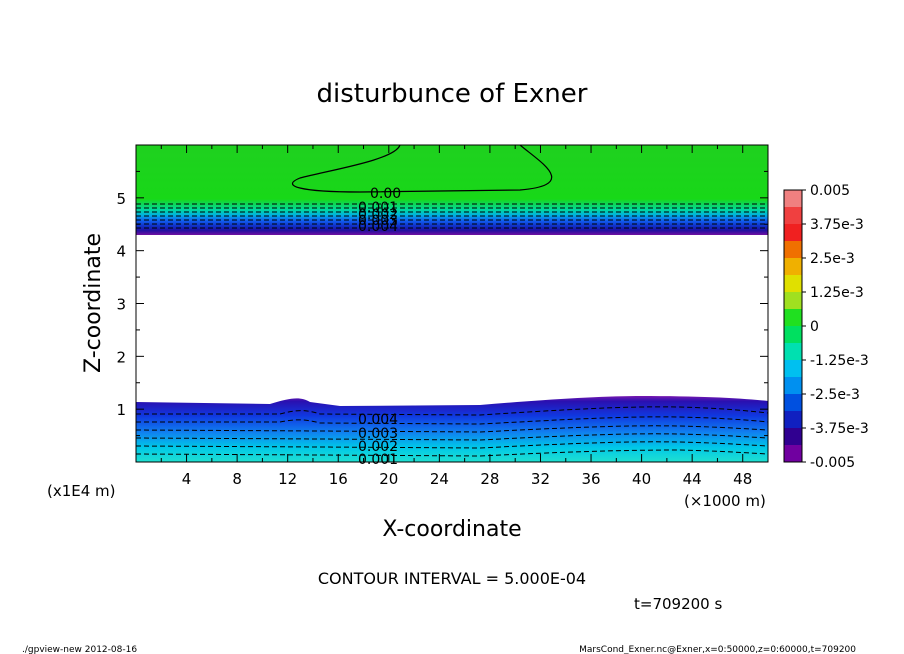  I want to click on x-unit-label: (×1000 m), so click(725, 501).